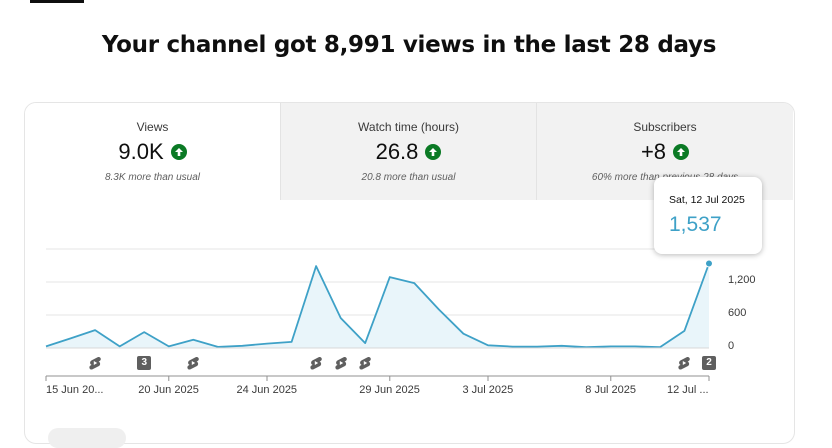  Describe the element at coordinates (488, 390) in the screenshot. I see `x-tick-label: 3 Jul 2025` at that location.